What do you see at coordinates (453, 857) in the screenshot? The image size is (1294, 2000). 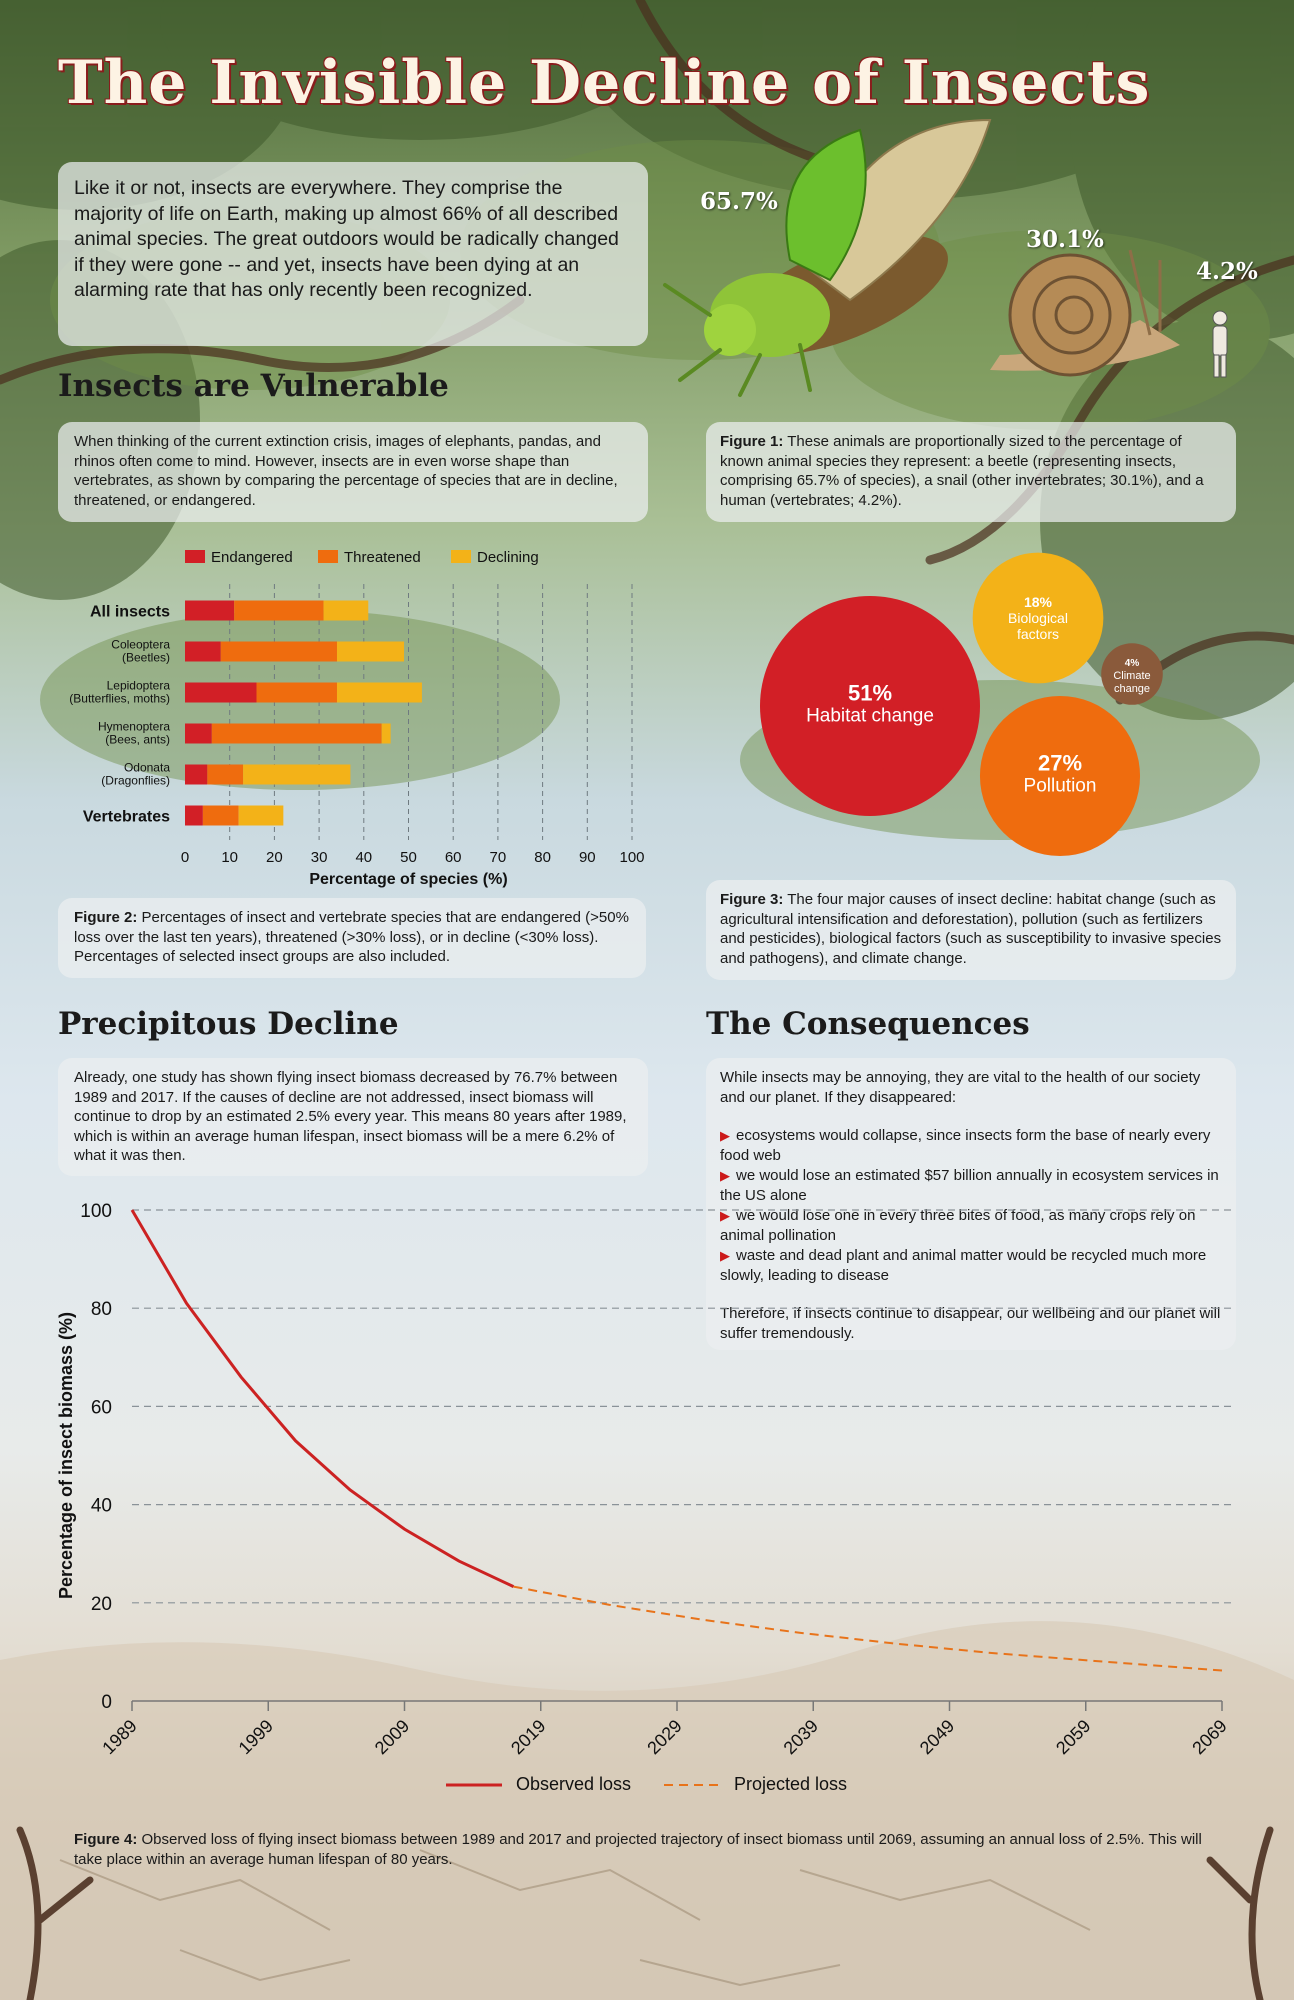 I see `x-tick-label: 60` at bounding box center [453, 857].